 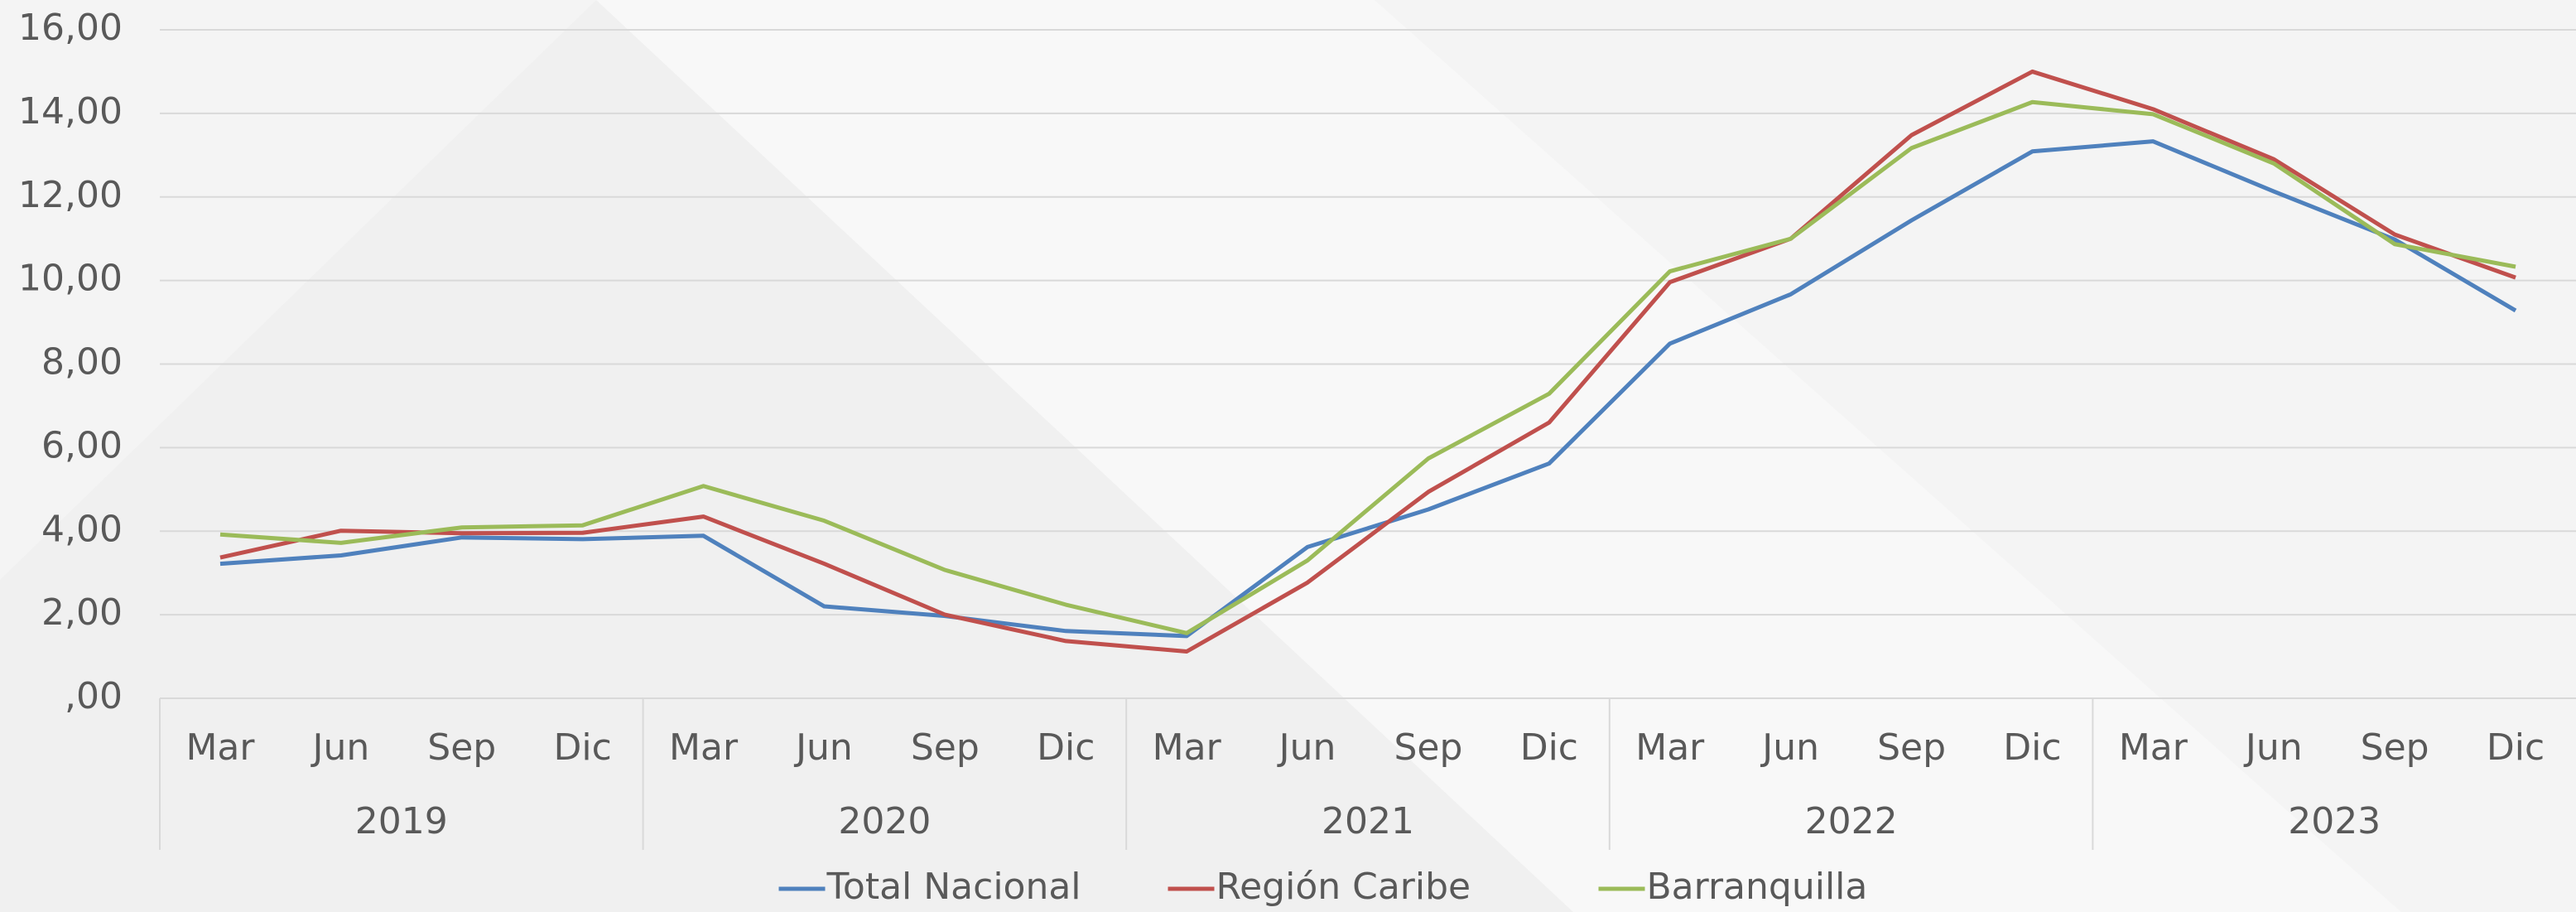 What do you see at coordinates (70, 279) in the screenshot?
I see `y-tick-label: 10,00` at bounding box center [70, 279].